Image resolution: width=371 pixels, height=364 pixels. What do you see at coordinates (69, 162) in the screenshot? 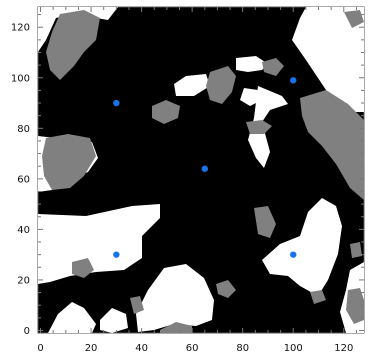
I see `gray-region-left` at bounding box center [69, 162].